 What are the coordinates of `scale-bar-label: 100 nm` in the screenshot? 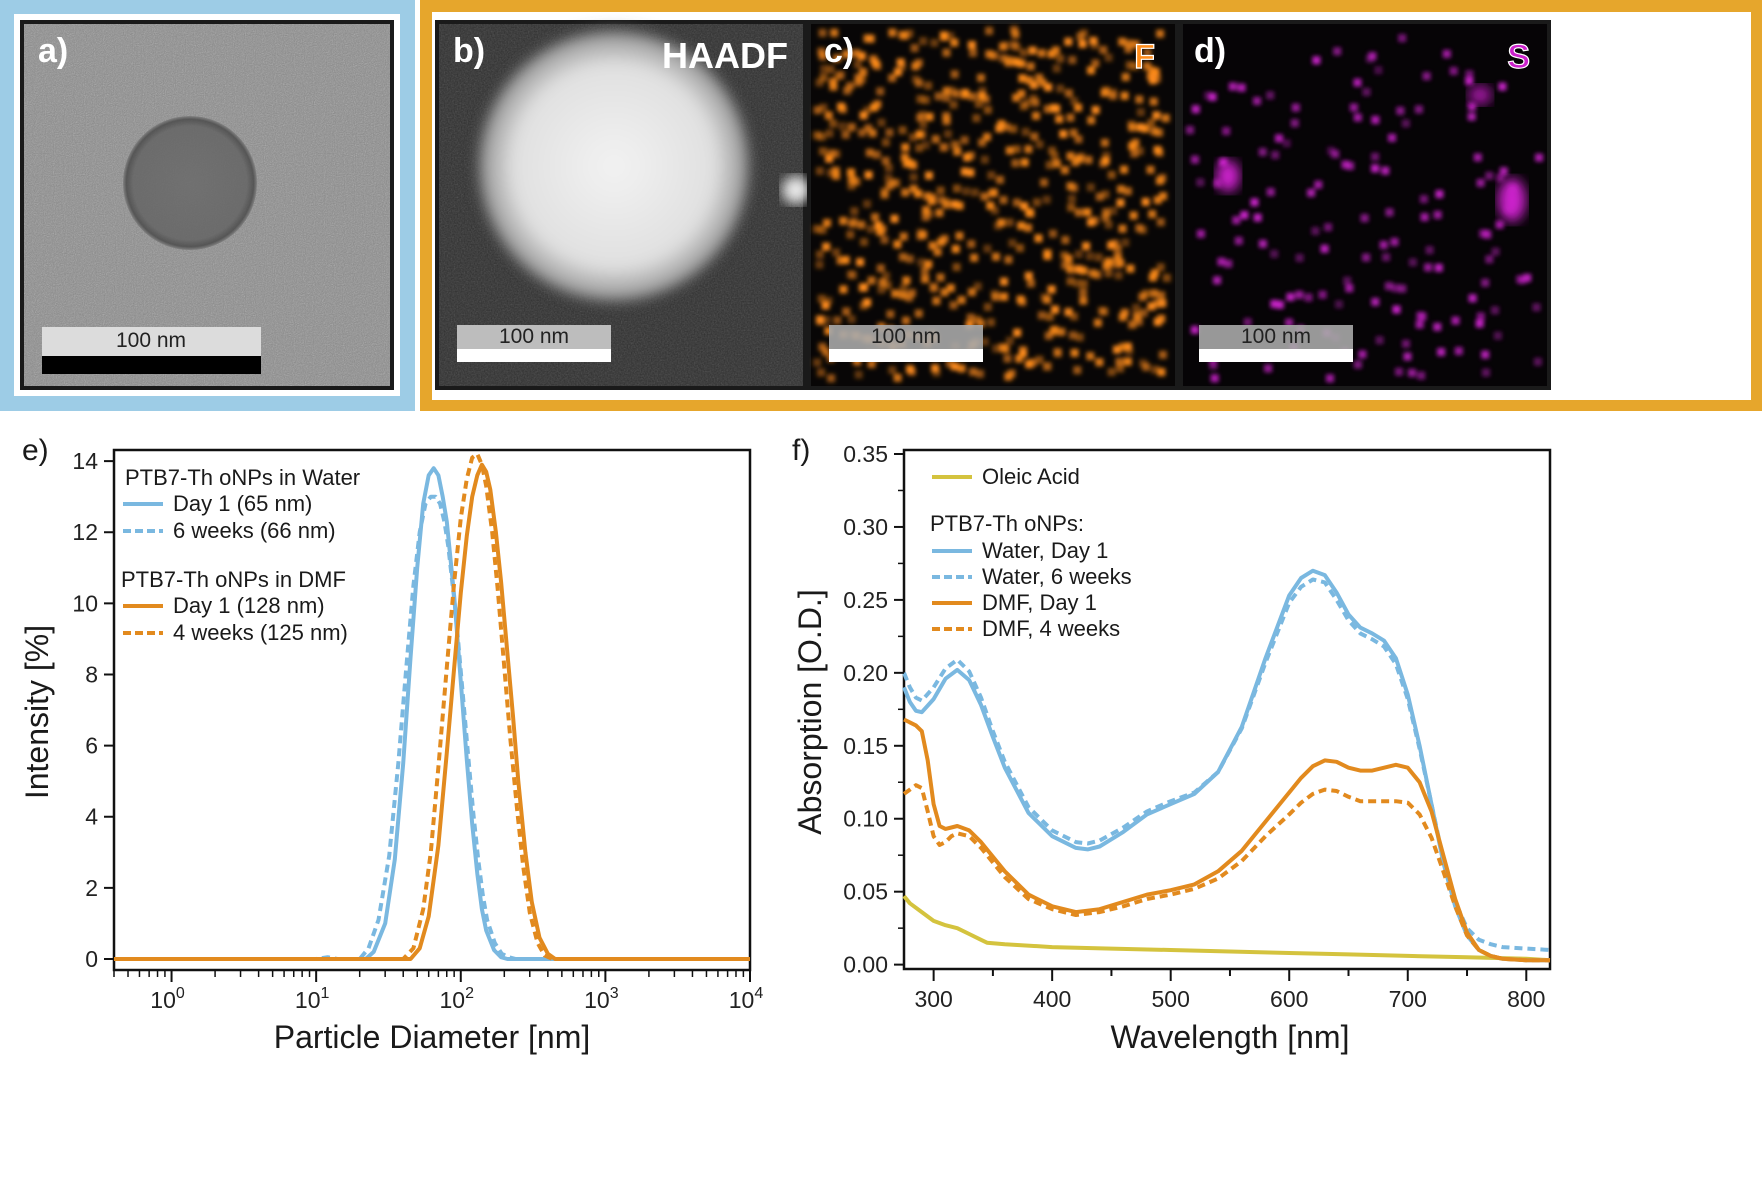 It's located at (906, 336).